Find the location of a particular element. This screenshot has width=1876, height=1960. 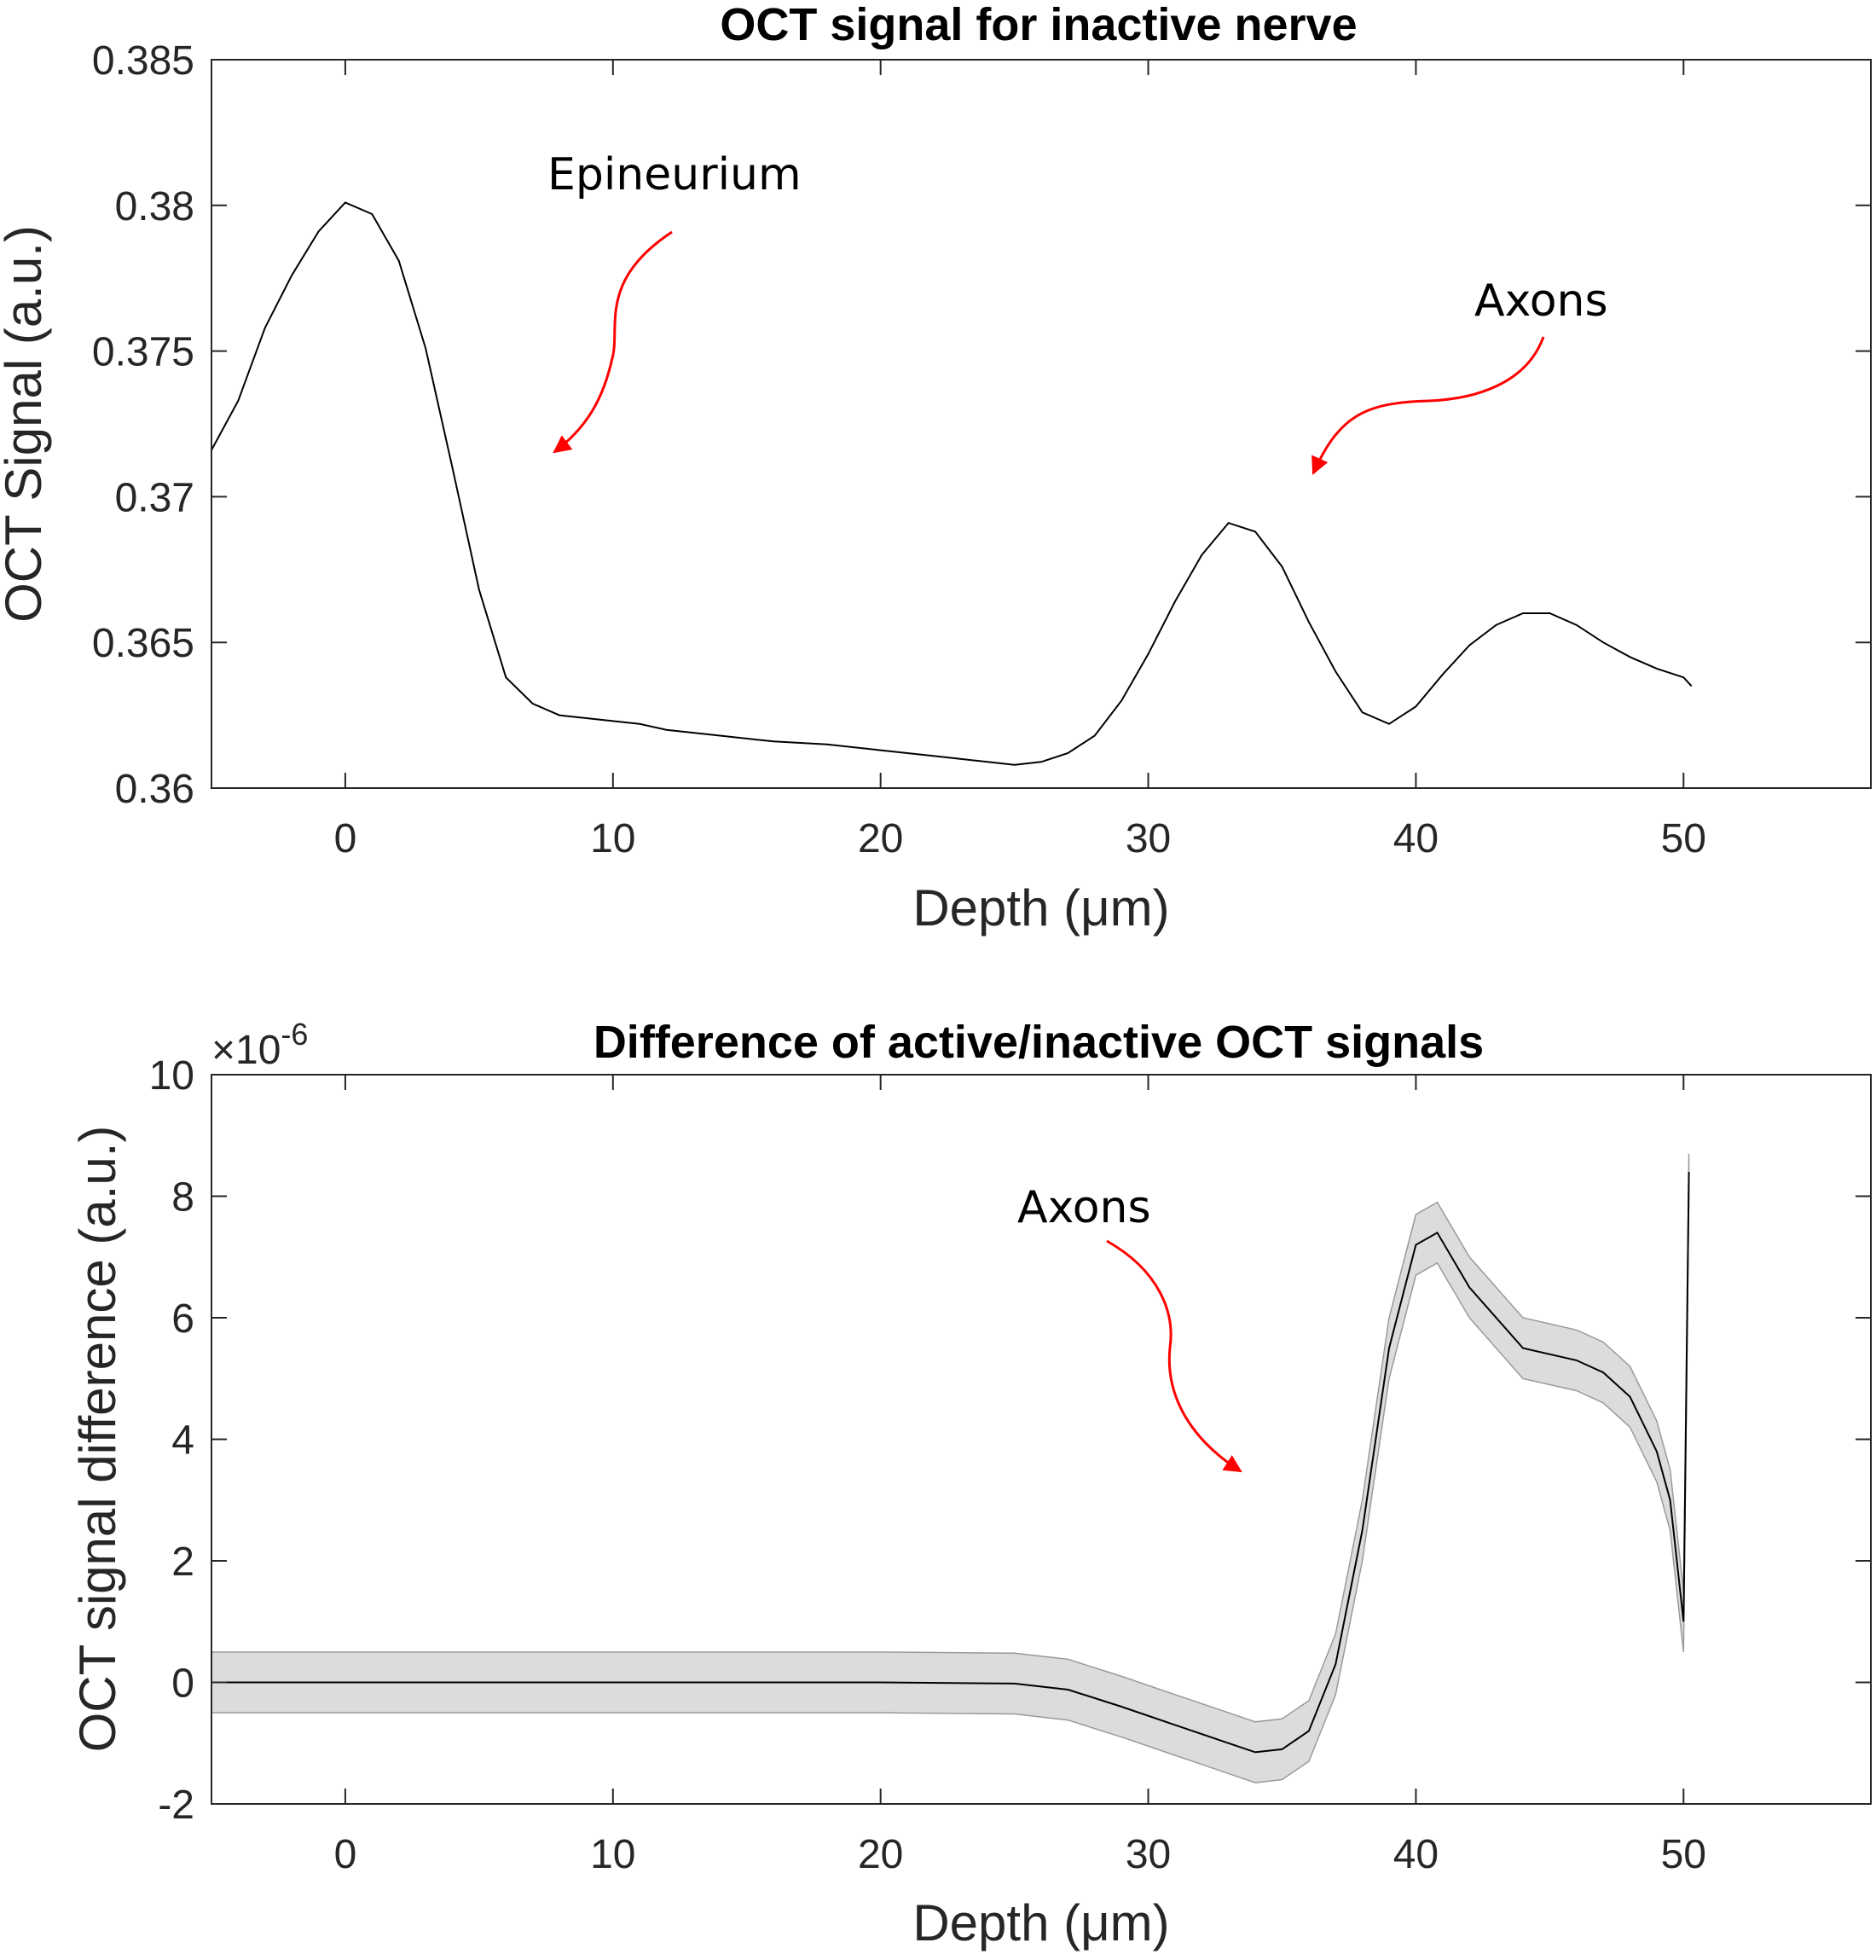

annotation-epineurium: Epineurium is located at coordinates (674, 174).